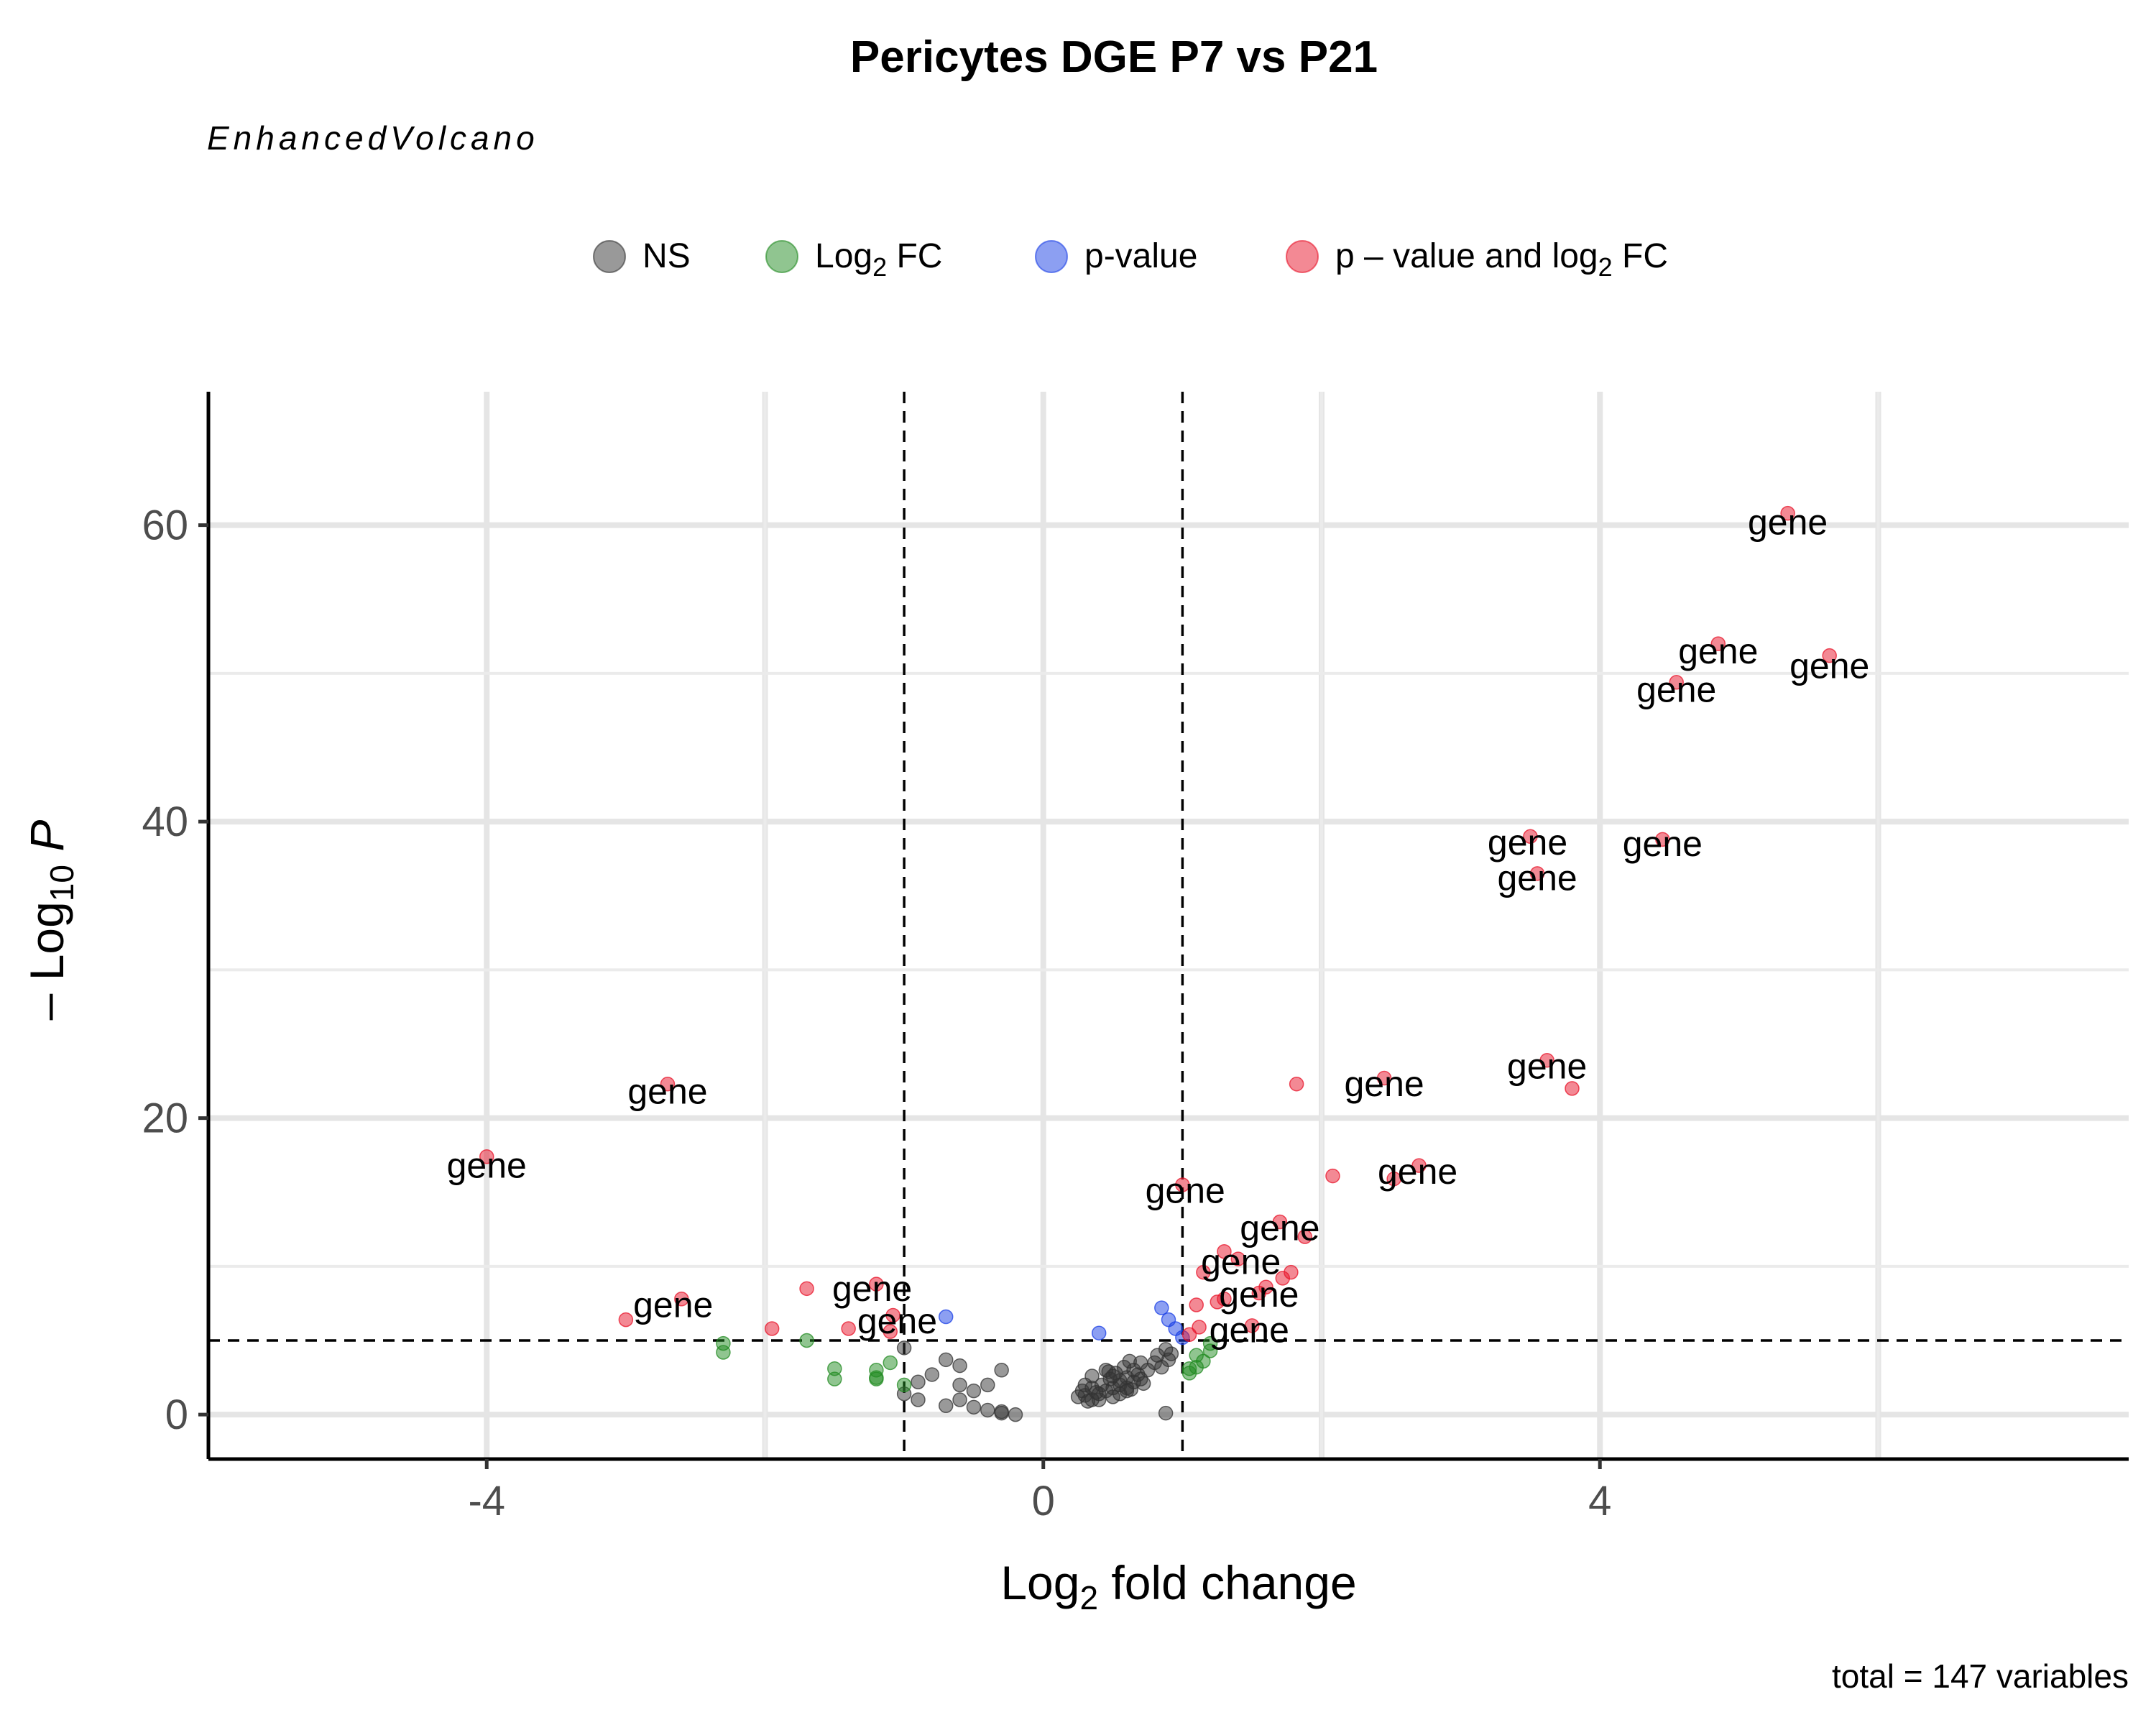 Image resolution: width=2156 pixels, height=1725 pixels. Describe the element at coordinates (1178, 1586) in the screenshot. I see `x-axis-title: Log2 fold change` at that location.